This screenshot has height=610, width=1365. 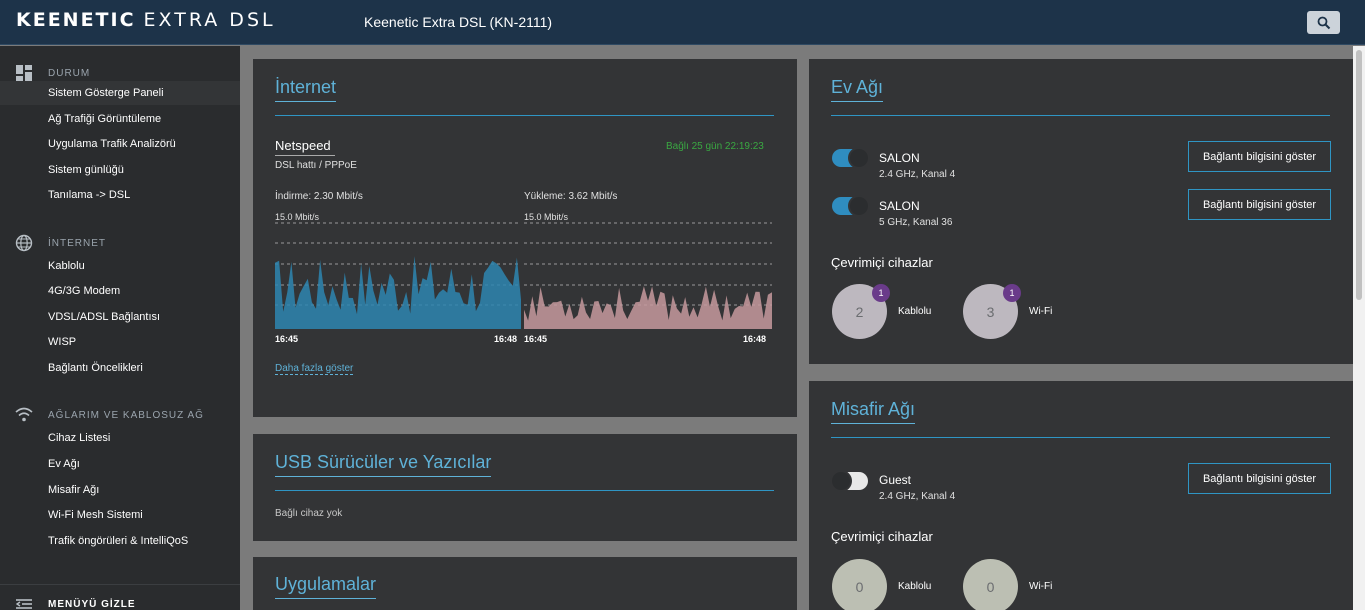 I want to click on upload-graph, so click(x=648, y=275).